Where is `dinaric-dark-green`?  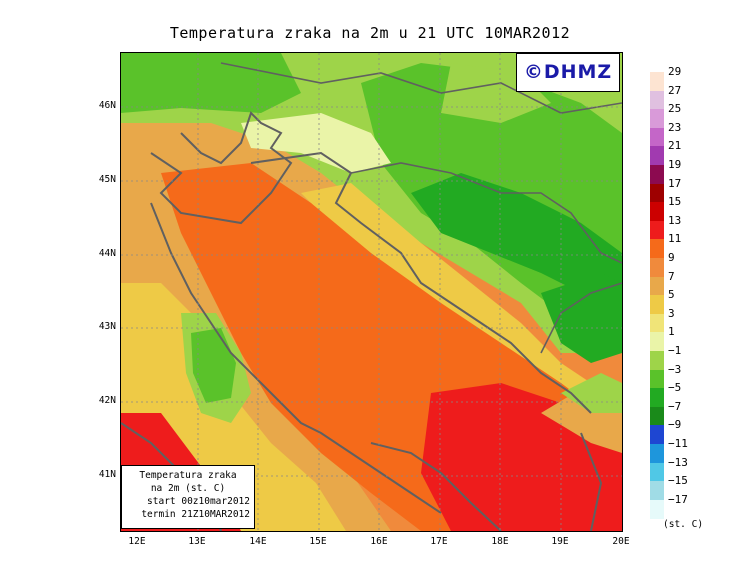
dinaric-dark-green is located at coordinates (516, 233).